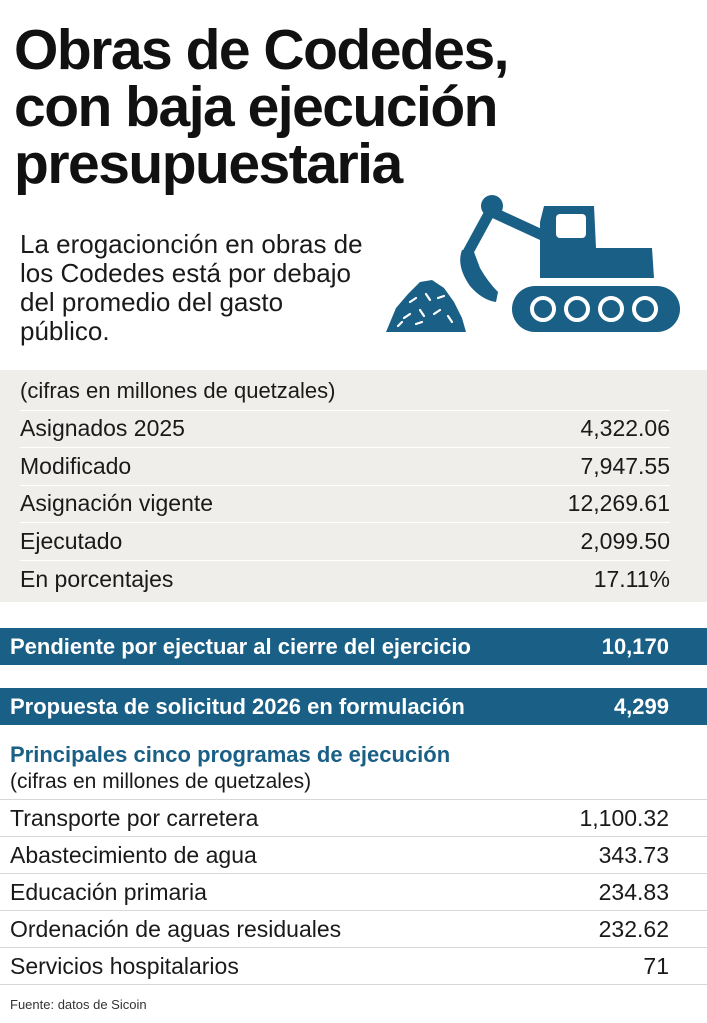 This screenshot has height=1023, width=707. I want to click on title-line-3: presupuestaria, so click(208, 164).